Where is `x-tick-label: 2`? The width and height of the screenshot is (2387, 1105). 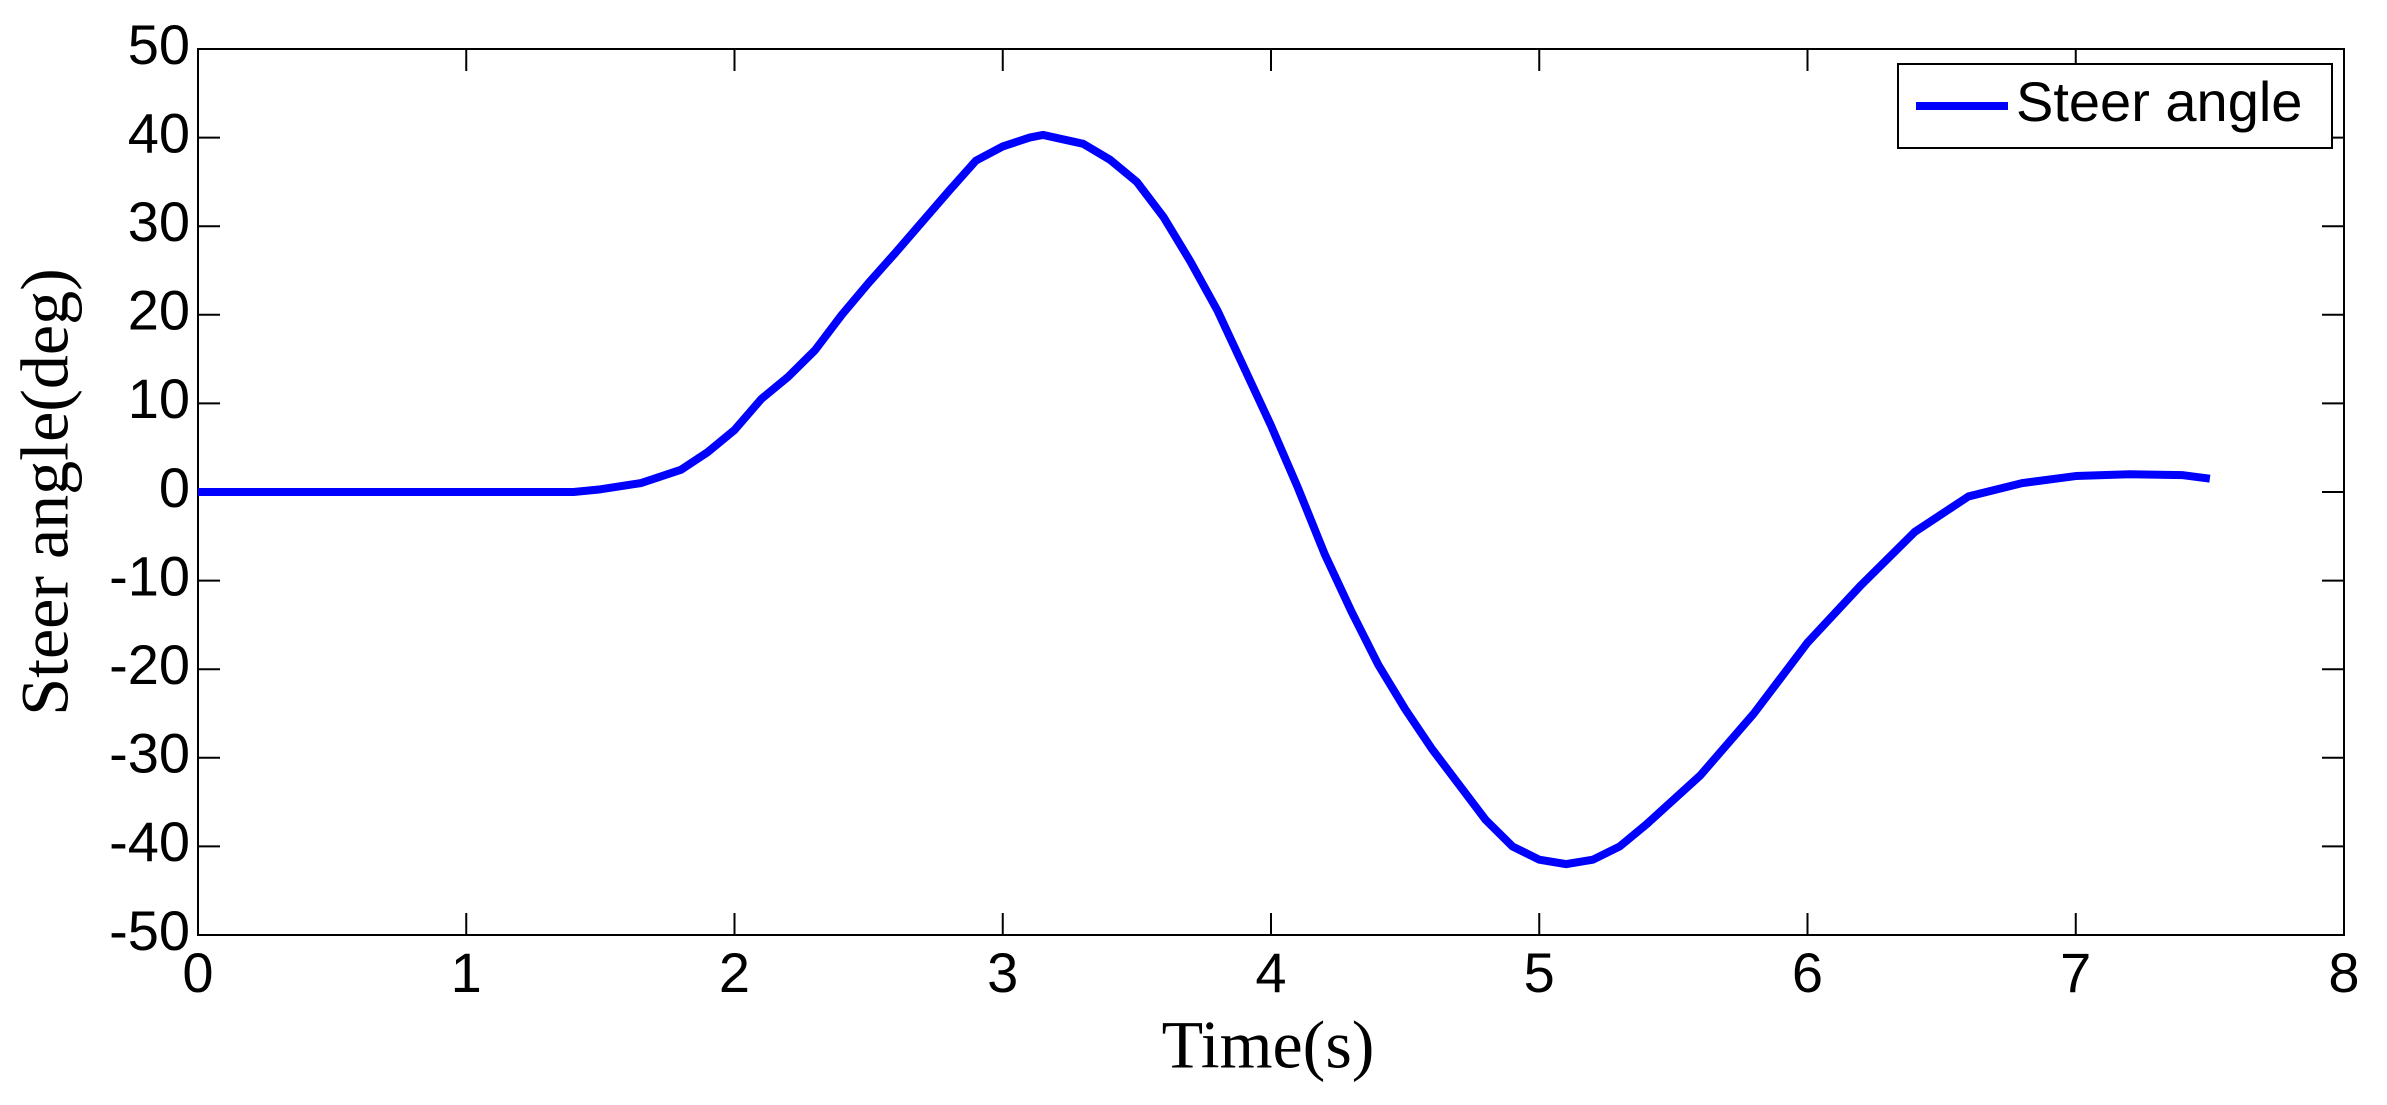
x-tick-label: 2 is located at coordinates (734, 972).